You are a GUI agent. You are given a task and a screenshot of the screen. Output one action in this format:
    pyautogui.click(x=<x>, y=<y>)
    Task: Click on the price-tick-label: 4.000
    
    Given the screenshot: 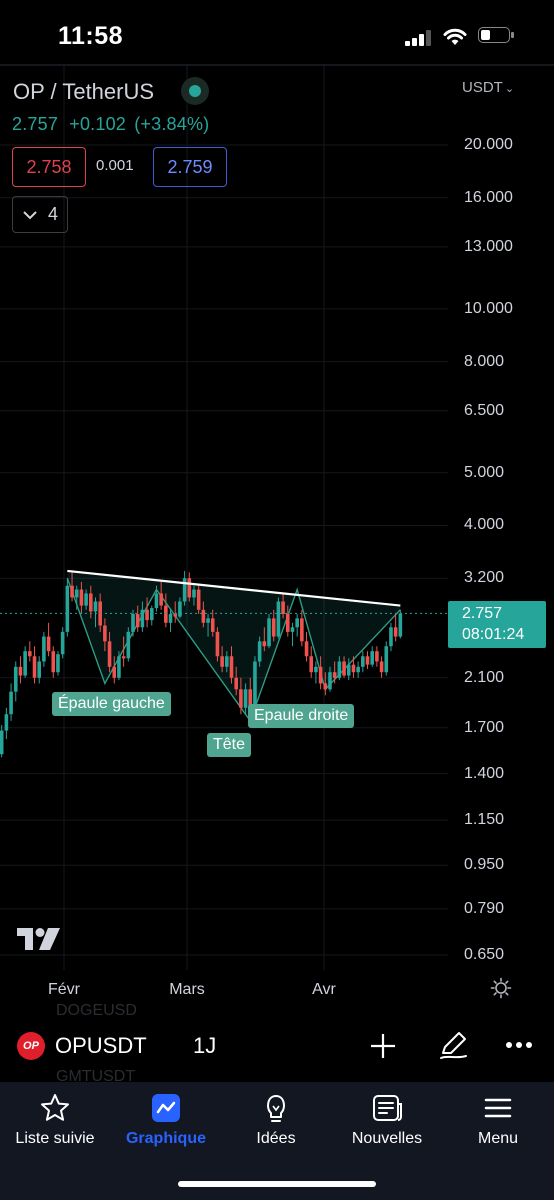 What is the action you would take?
    pyautogui.click(x=484, y=525)
    